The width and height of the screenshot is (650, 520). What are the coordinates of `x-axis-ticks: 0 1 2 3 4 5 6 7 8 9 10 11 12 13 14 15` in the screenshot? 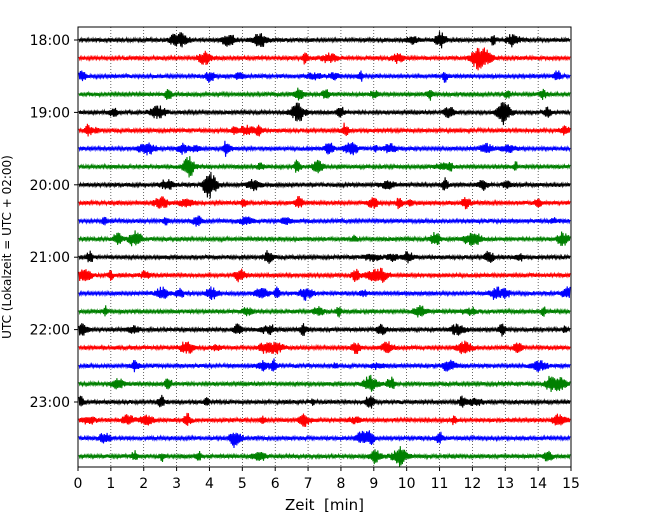 It's located at (327, 479).